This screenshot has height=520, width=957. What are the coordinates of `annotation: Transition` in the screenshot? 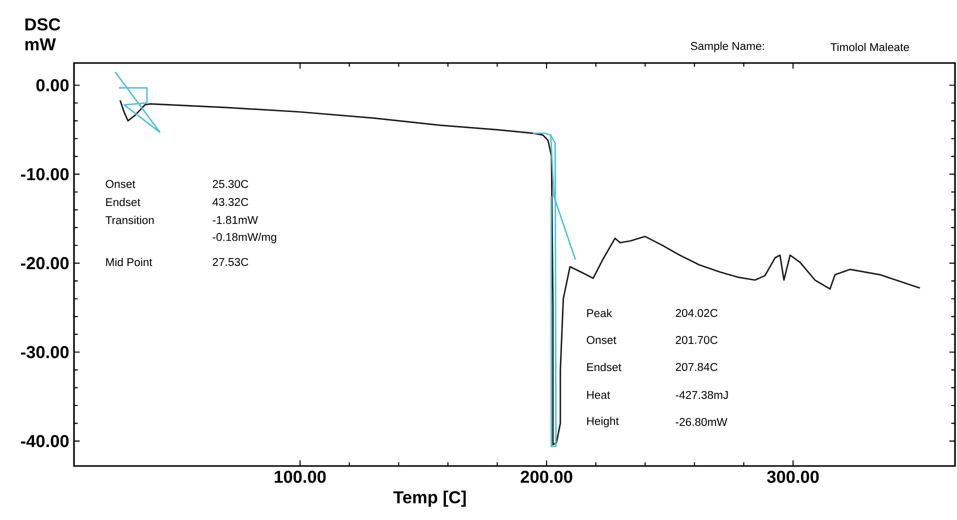 It's located at (130, 220).